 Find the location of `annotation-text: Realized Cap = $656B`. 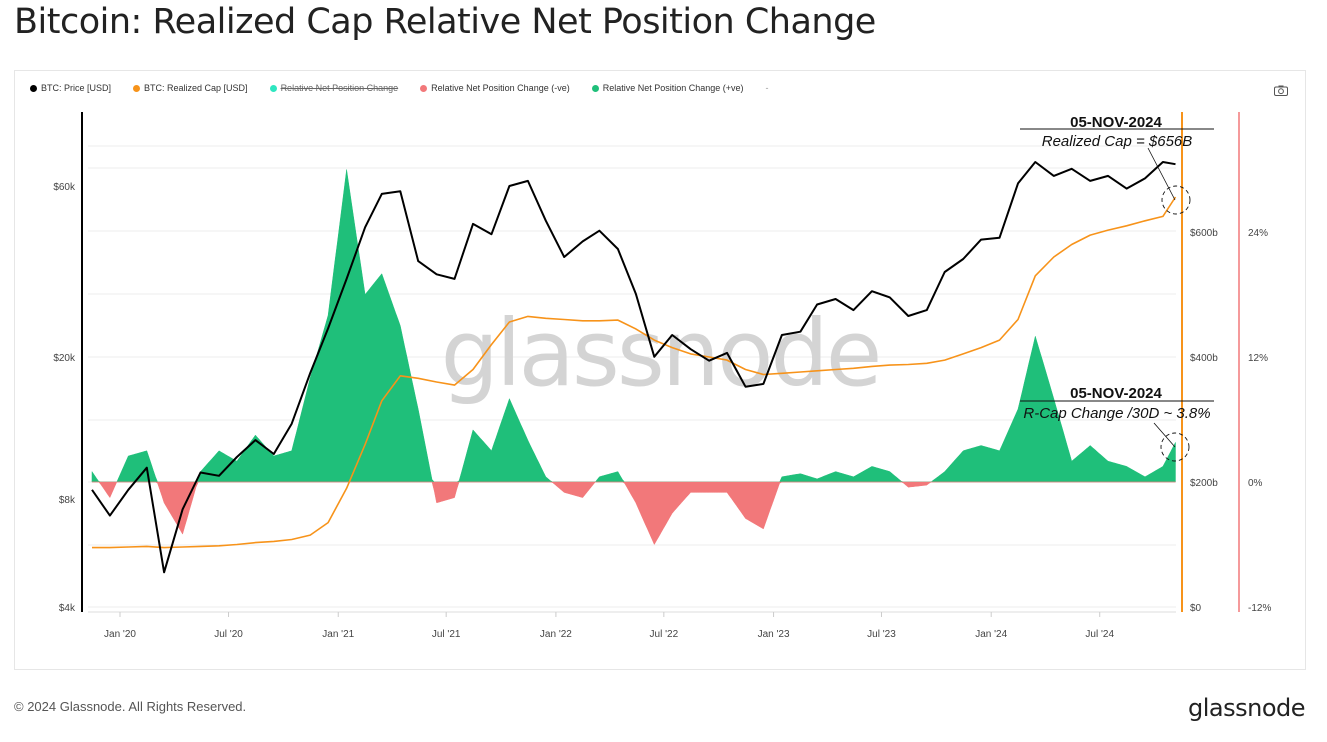

annotation-text: Realized Cap = $656B is located at coordinates (1117, 141).